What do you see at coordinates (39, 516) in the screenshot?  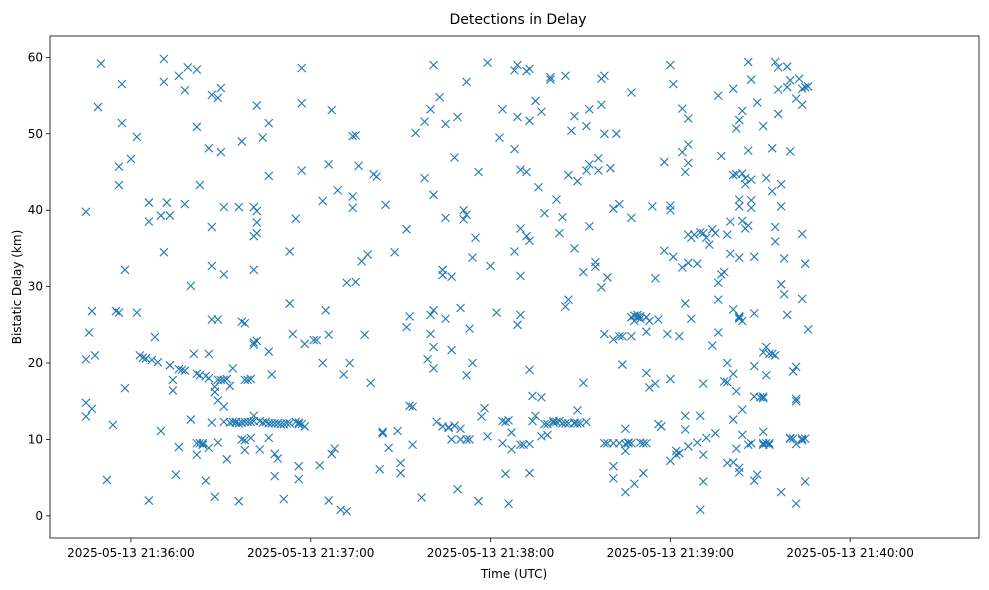 I see `y-tick-label: 0` at bounding box center [39, 516].